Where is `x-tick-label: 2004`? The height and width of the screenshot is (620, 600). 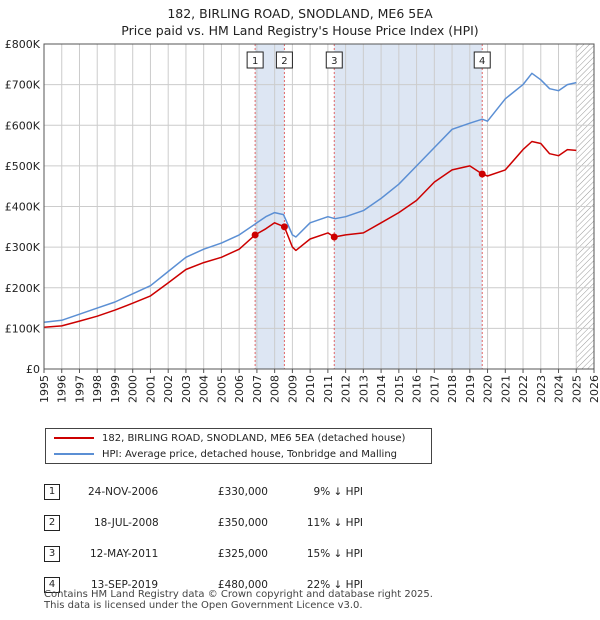
x-tick-label: 2004 is located at coordinates (204, 389).